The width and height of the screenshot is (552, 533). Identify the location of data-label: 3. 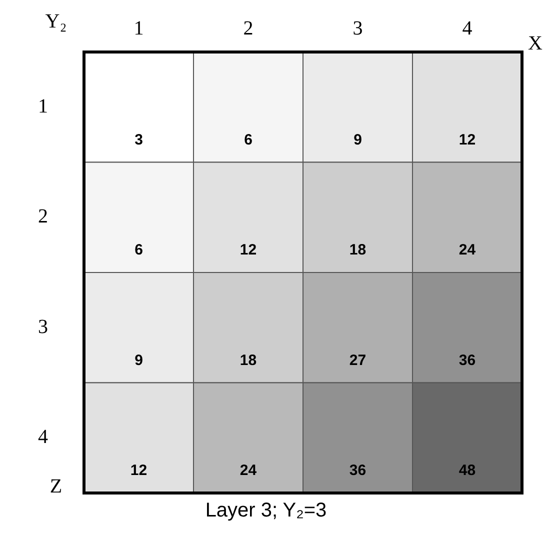
(138, 139).